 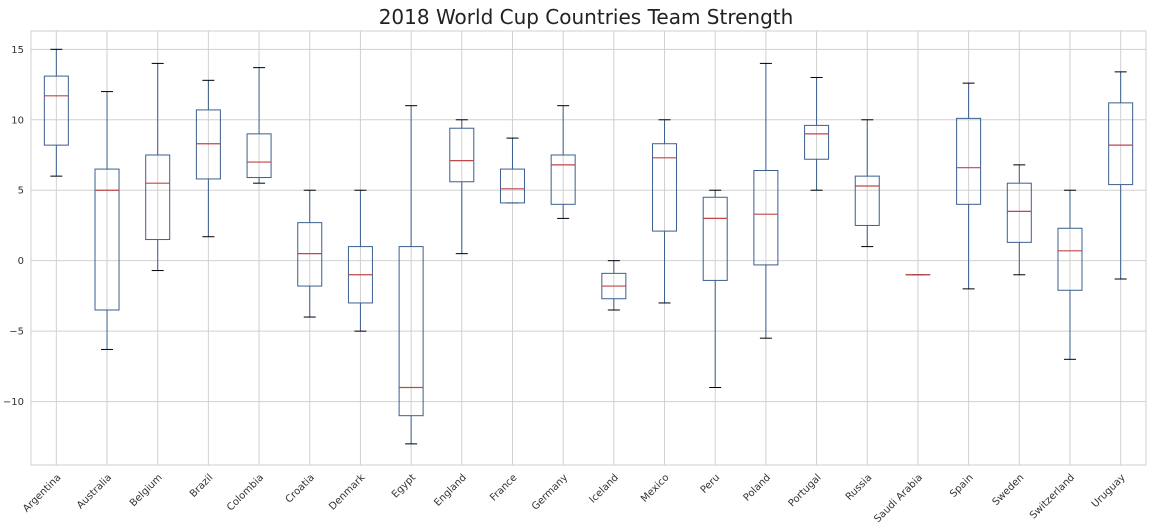 I want to click on x-tick-label: Belgium, so click(x=146, y=490).